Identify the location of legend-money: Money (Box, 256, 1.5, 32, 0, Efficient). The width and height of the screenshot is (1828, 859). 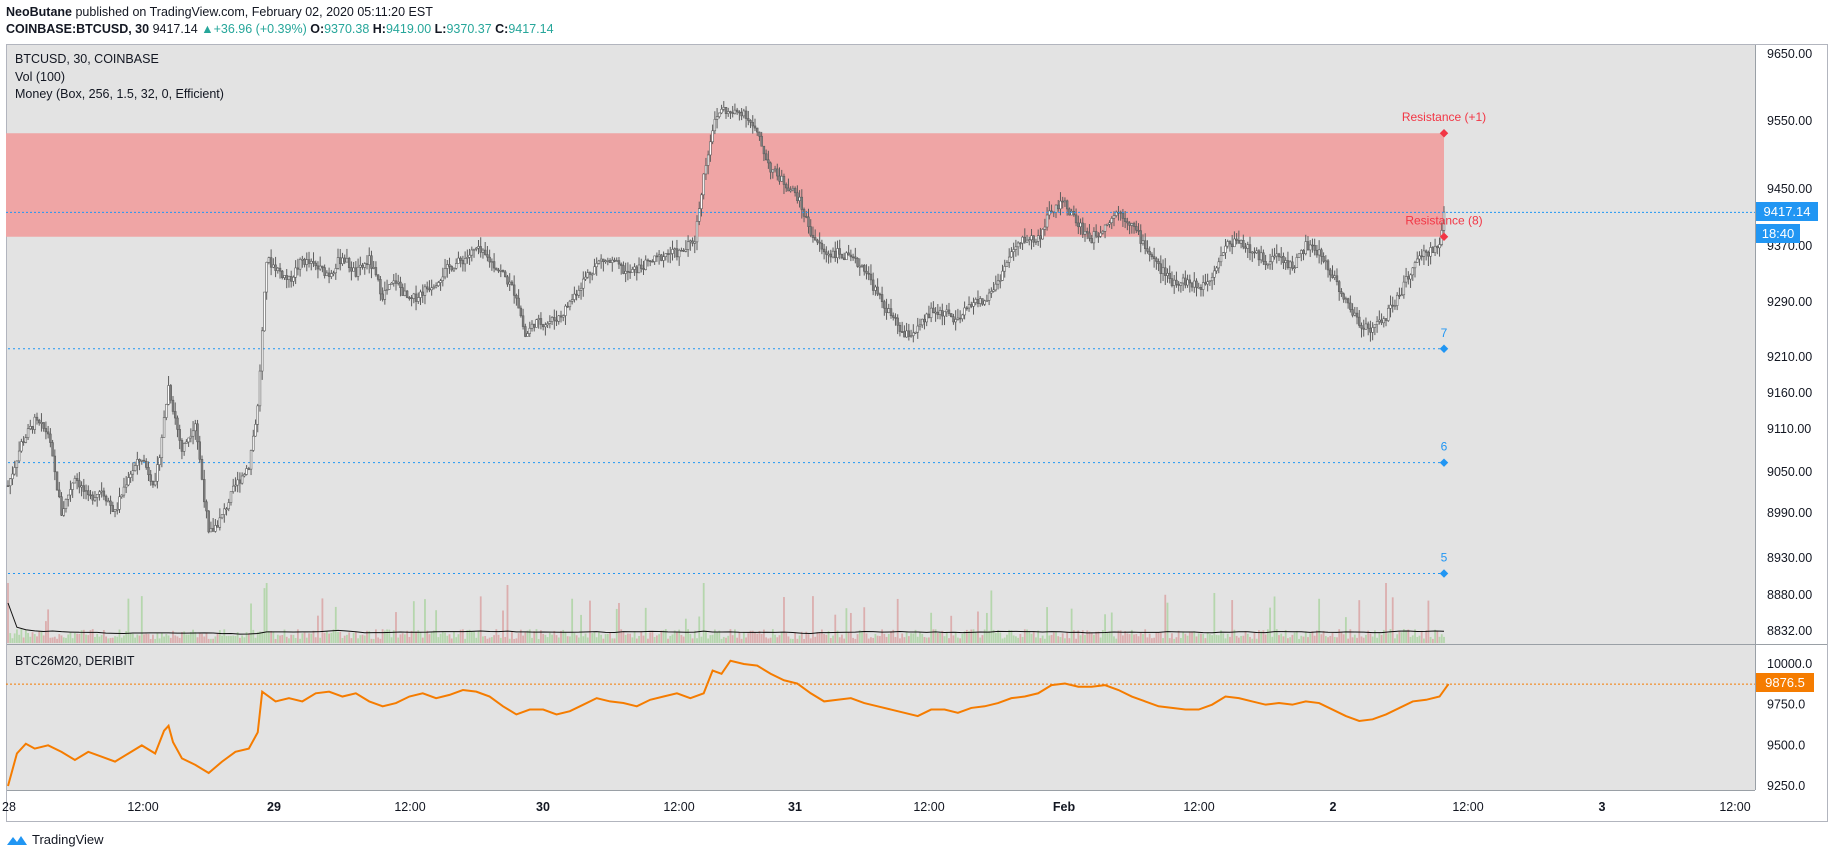
(119, 94).